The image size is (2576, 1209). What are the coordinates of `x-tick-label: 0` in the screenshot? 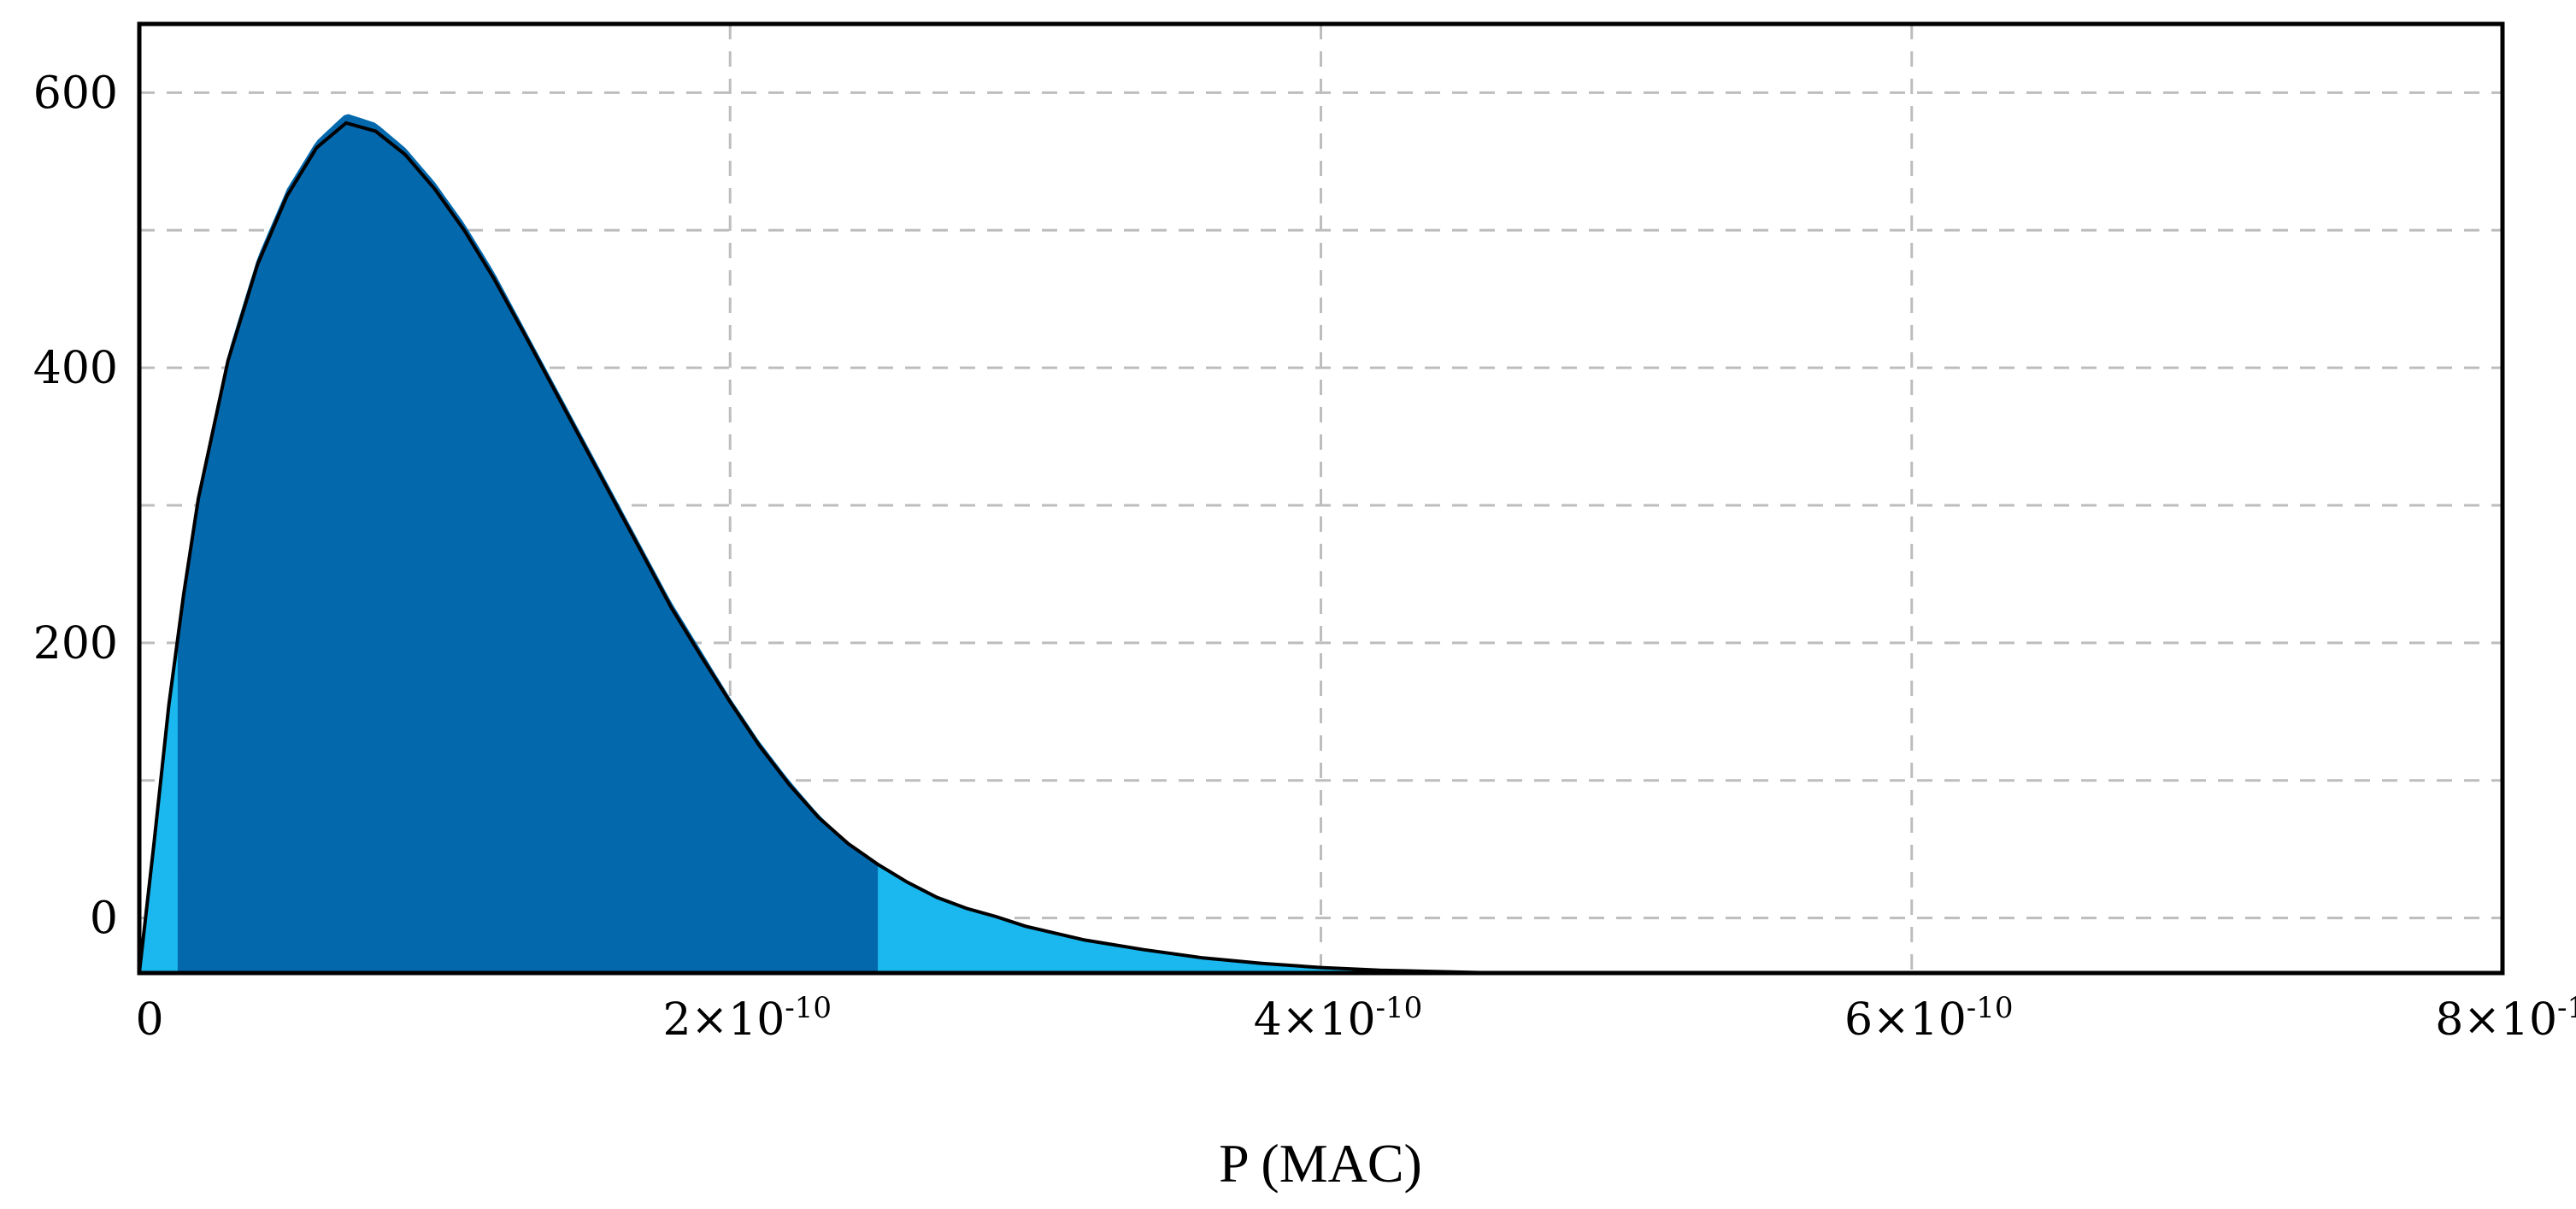 It's located at (149, 1020).